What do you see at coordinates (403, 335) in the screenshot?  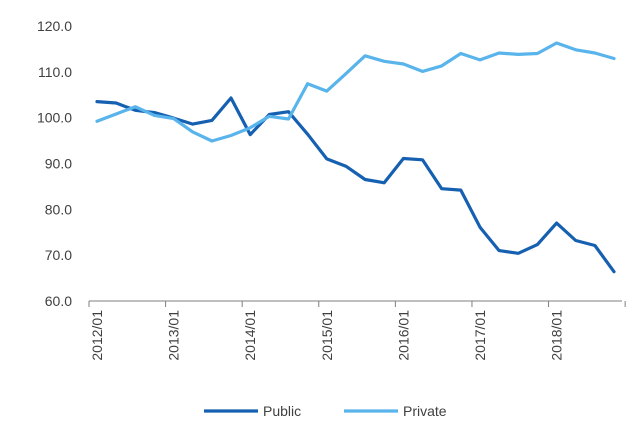 I see `x-tick-label: 2016/01` at bounding box center [403, 335].